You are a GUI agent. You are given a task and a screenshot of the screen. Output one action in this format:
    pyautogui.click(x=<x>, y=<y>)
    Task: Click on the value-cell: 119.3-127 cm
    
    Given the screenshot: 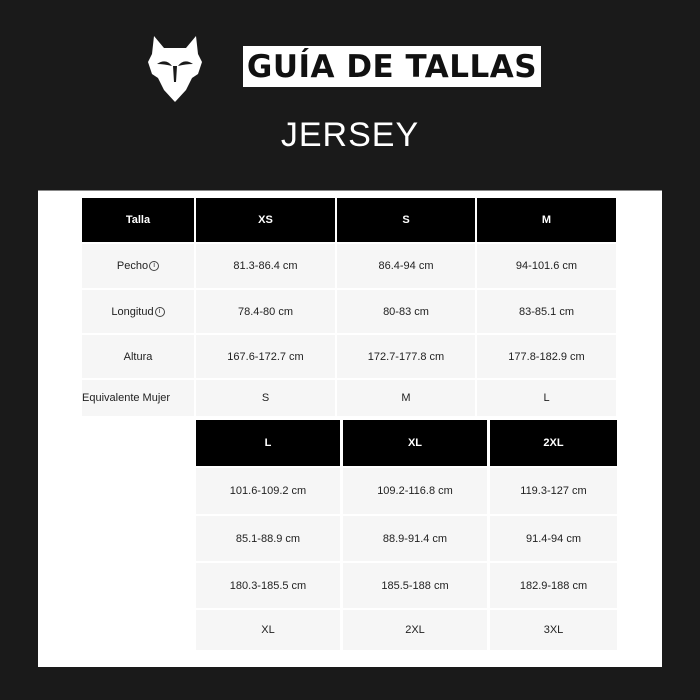 What is the action you would take?
    pyautogui.click(x=553, y=491)
    